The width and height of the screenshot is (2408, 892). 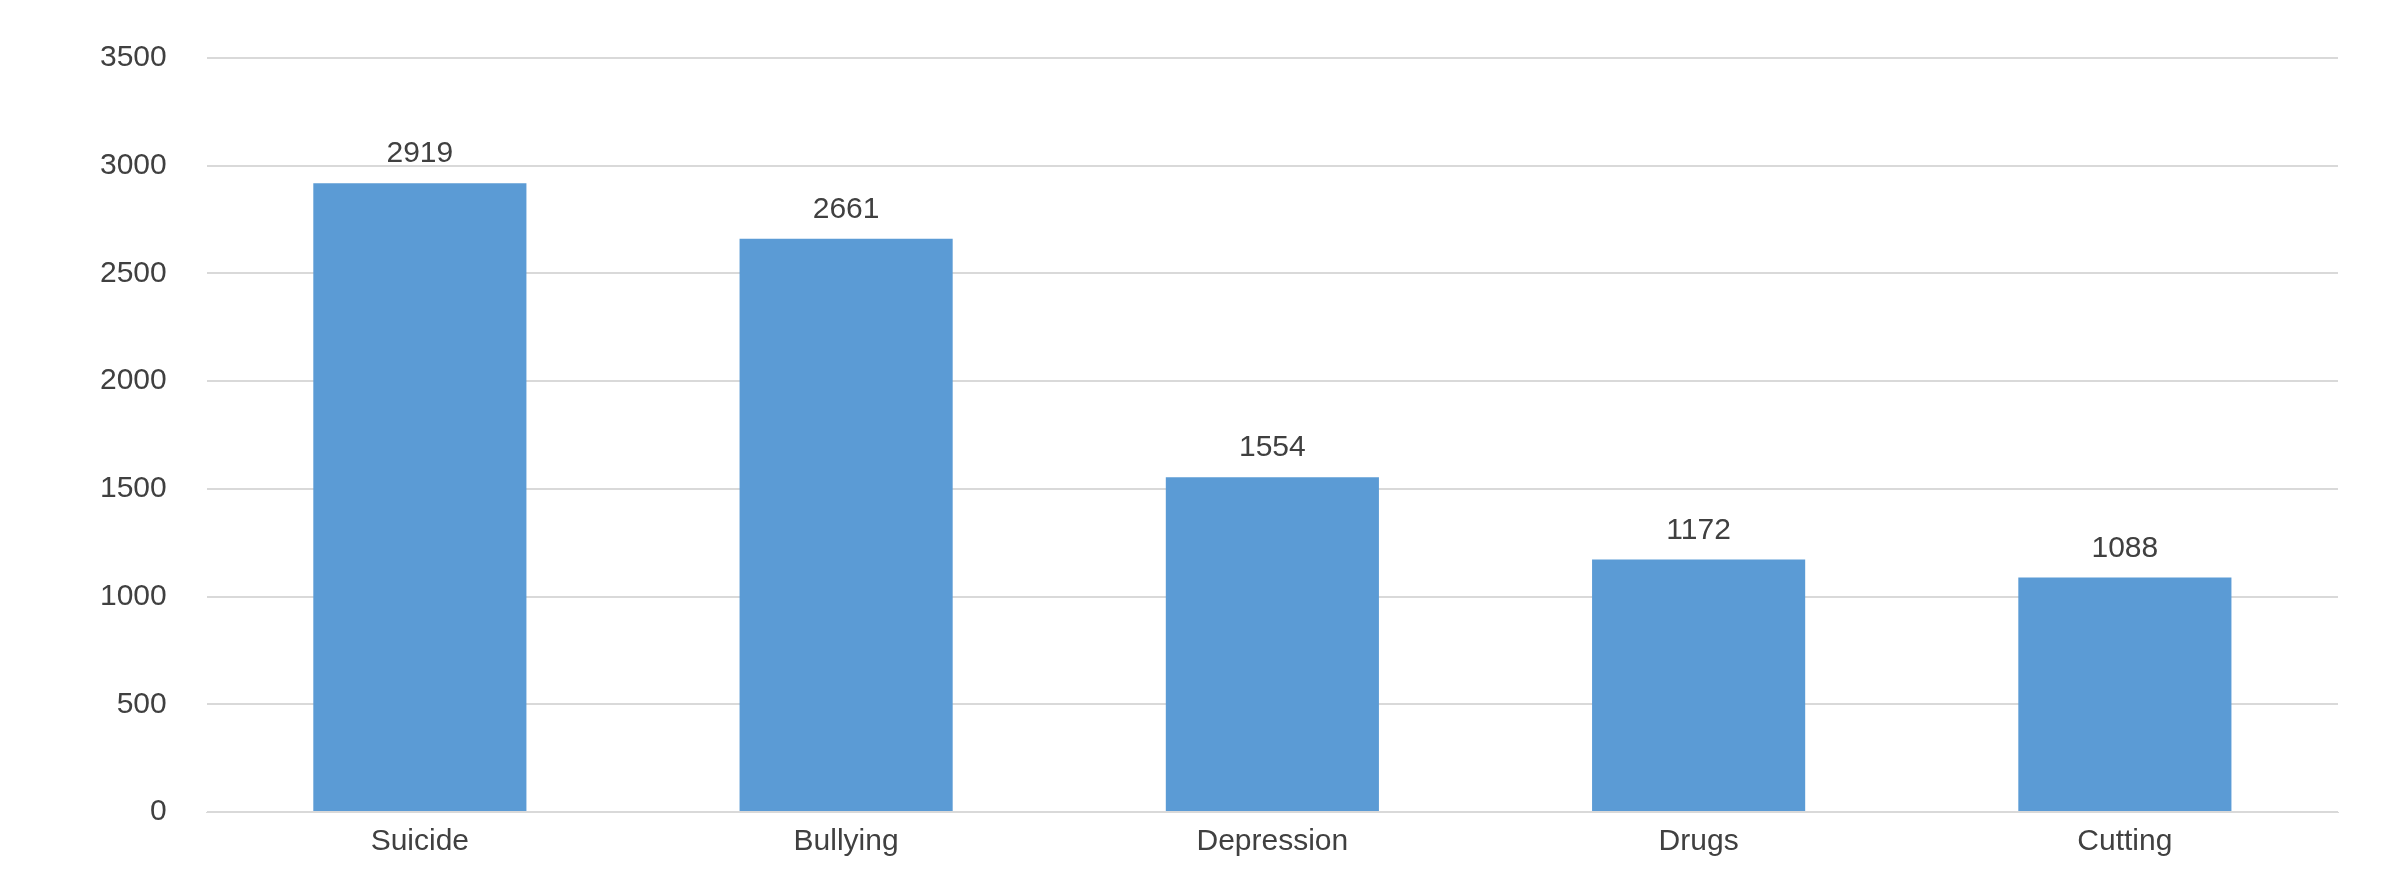 I want to click on data-label: 1554, so click(x=1272, y=446).